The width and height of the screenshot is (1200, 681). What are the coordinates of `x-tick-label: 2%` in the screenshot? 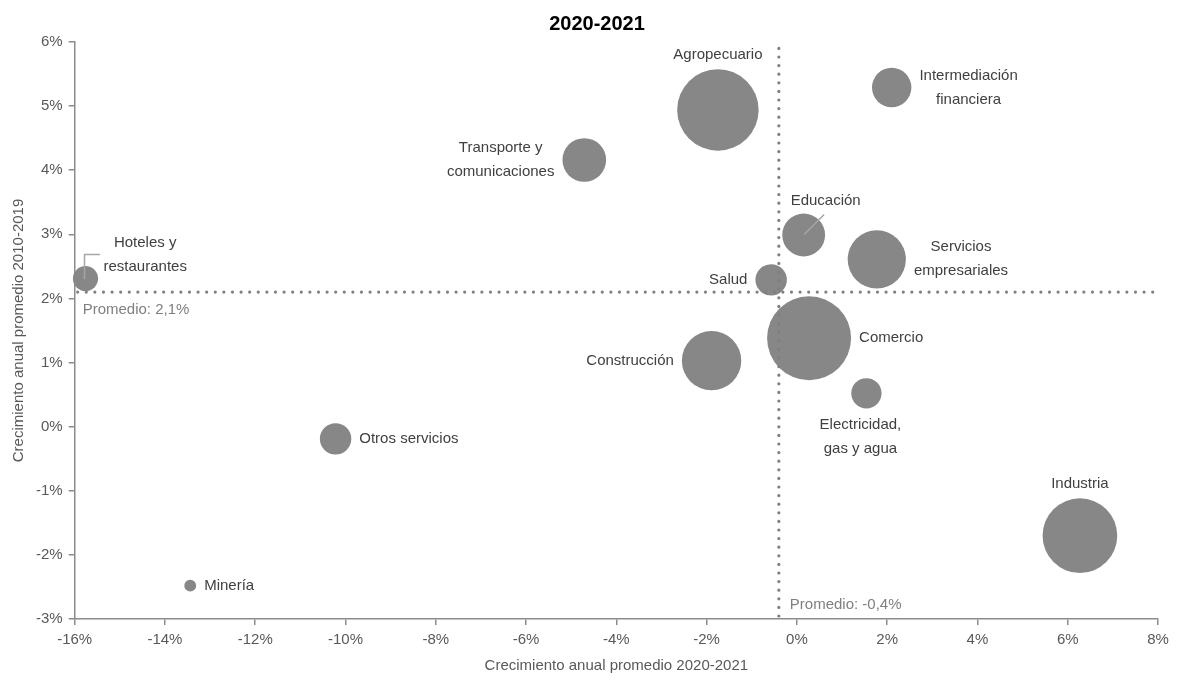 It's located at (887, 639).